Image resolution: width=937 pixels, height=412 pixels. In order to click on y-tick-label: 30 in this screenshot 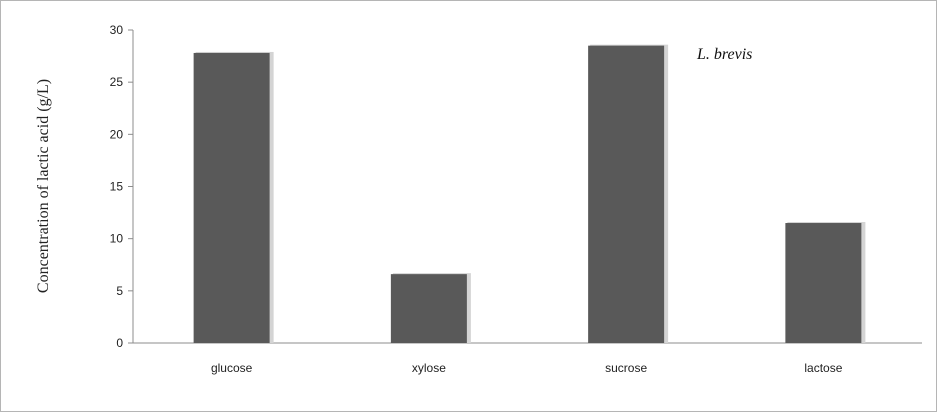, I will do `click(117, 30)`.